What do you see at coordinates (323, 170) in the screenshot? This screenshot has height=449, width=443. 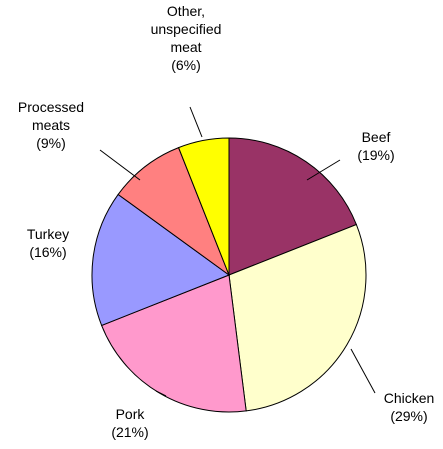 I see `leader-line-beef` at bounding box center [323, 170].